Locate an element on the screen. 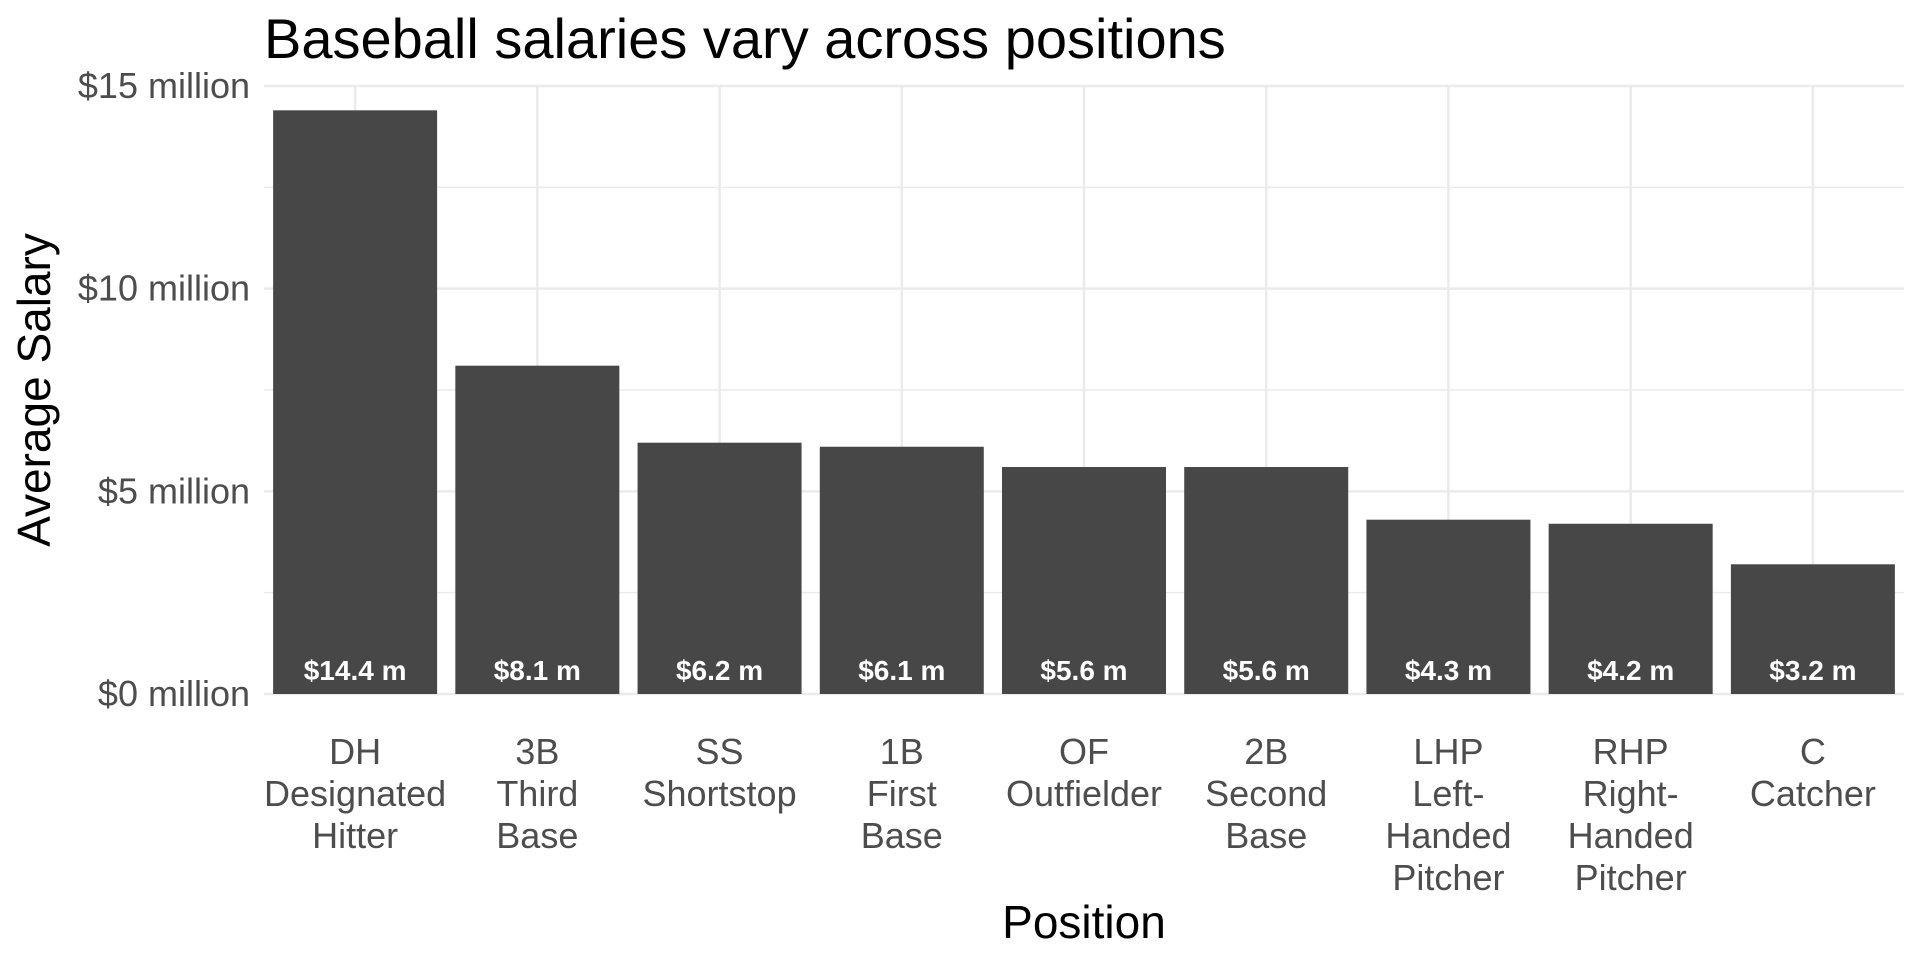 This screenshot has width=1920, height=960. y-axis-title: Average Salary is located at coordinates (34, 390).